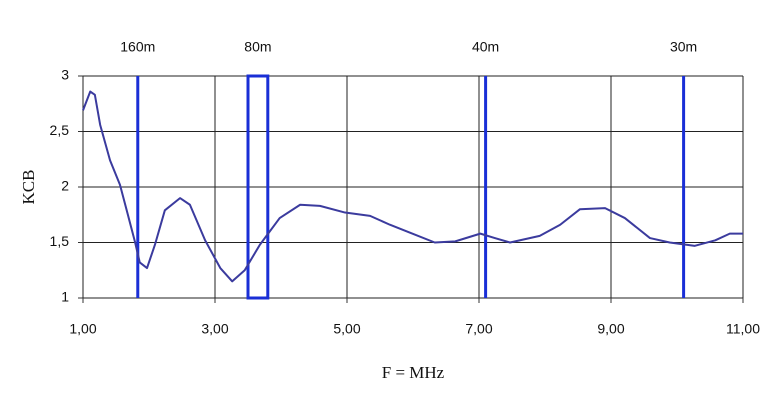 The width and height of the screenshot is (775, 400). I want to click on x-tick-label: 9,00, so click(610, 329).